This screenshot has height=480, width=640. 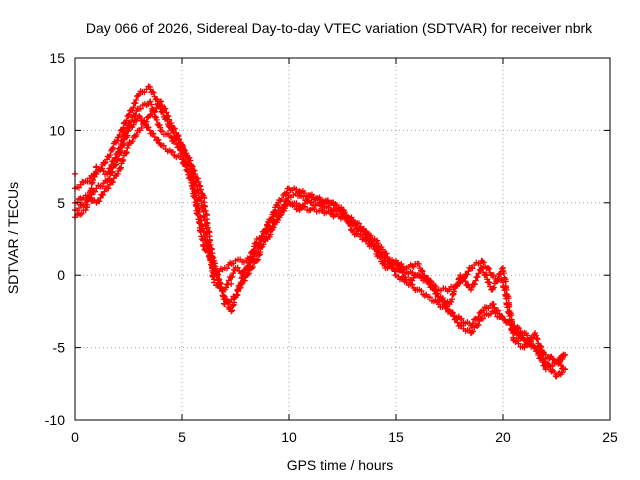 I want to click on x-tick-label: 25, so click(x=610, y=437).